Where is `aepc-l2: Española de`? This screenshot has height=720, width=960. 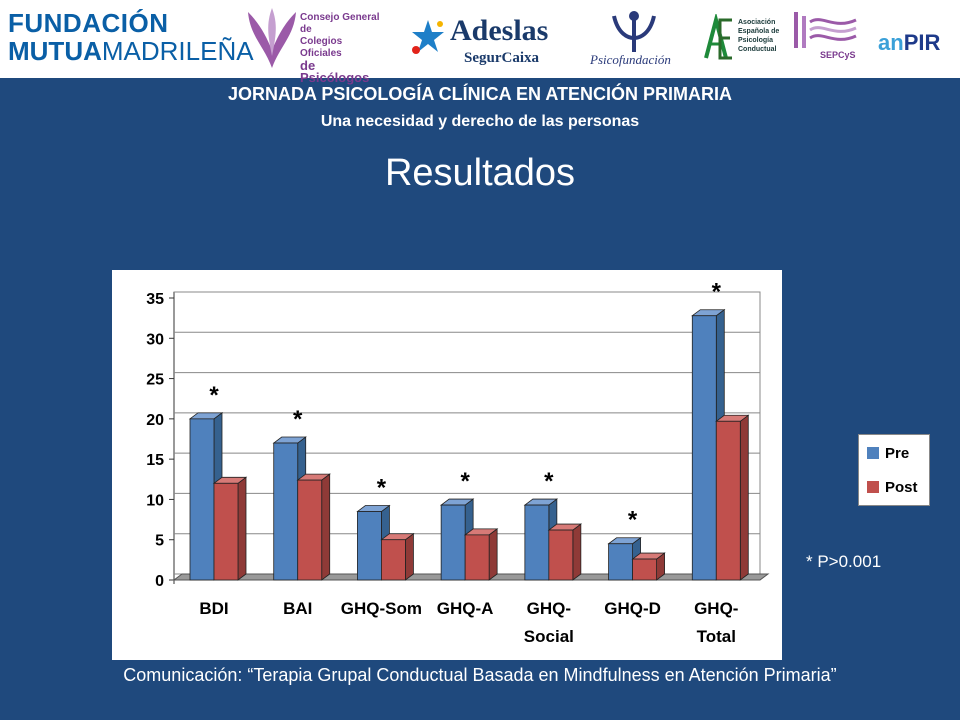 aepc-l2: Española de is located at coordinates (759, 31).